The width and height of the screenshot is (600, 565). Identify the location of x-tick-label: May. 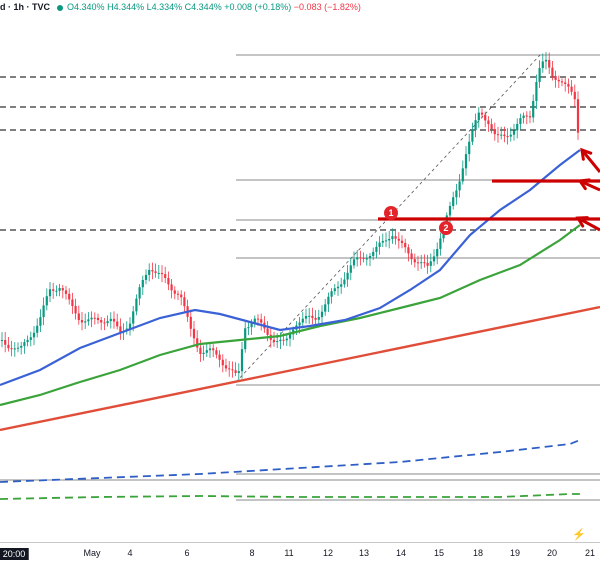
(92, 553).